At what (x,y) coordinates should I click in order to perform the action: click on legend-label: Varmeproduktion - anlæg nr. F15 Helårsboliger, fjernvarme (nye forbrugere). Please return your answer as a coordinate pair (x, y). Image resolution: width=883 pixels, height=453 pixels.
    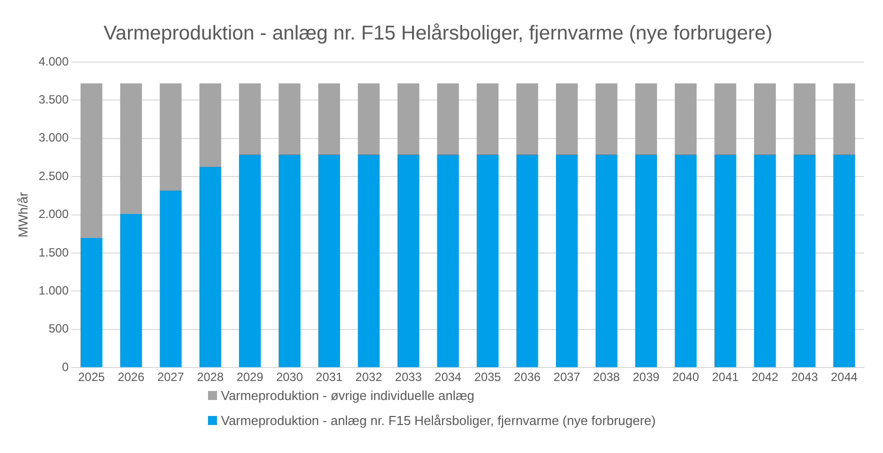
    Looking at the image, I should click on (438, 420).